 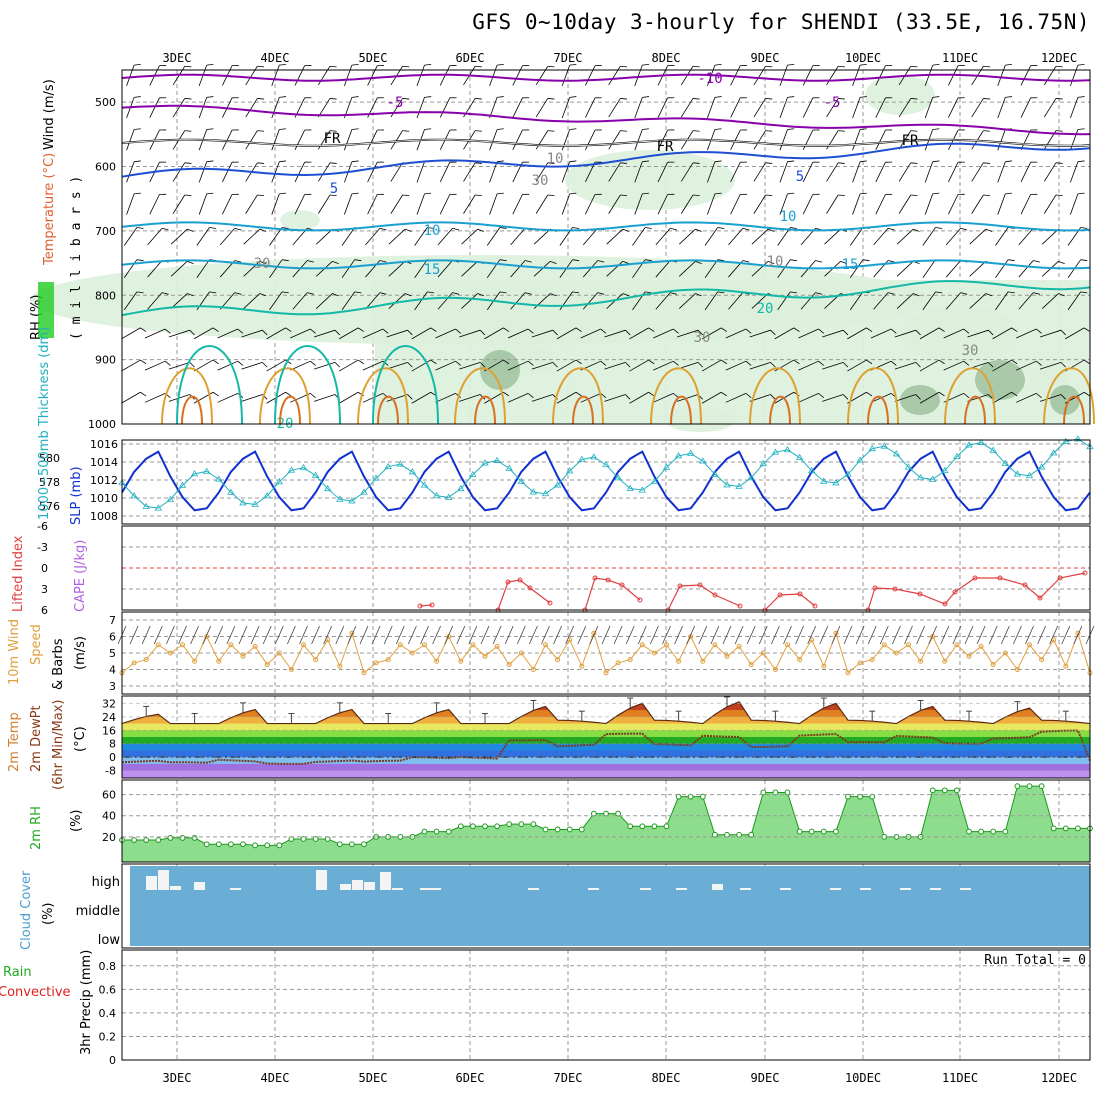 I want to click on wind10m-axis-label: 10m Wind, so click(x=14, y=652).